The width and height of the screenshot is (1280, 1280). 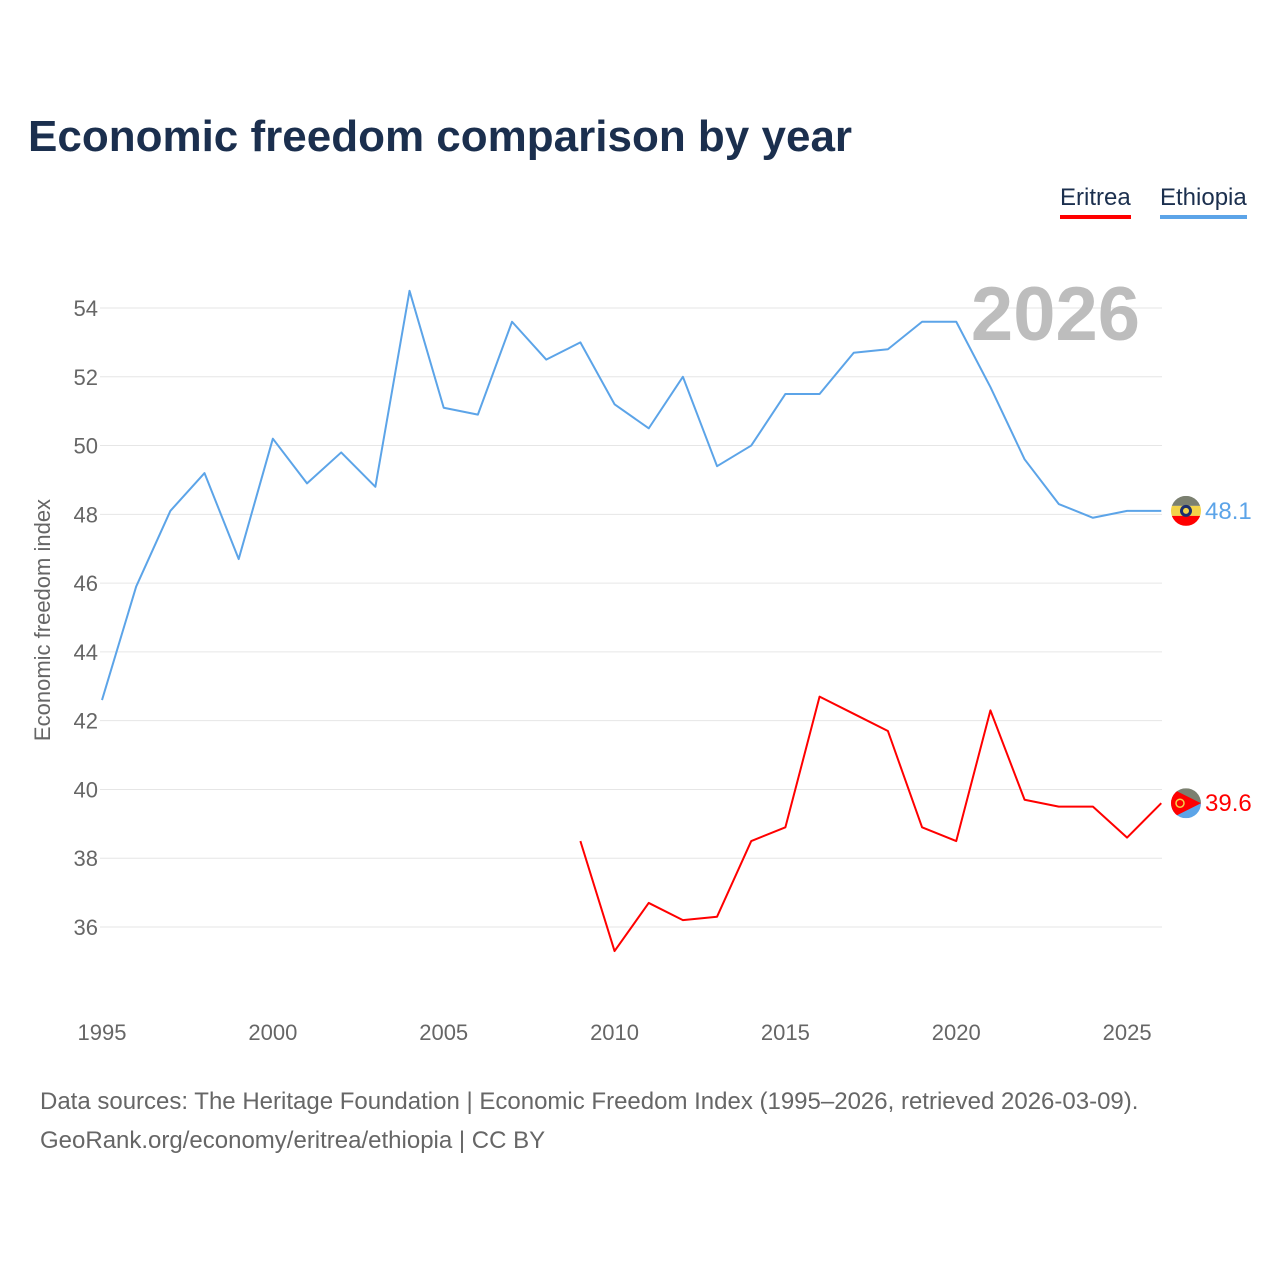 What do you see at coordinates (86, 446) in the screenshot?
I see `y-tick-label: 50` at bounding box center [86, 446].